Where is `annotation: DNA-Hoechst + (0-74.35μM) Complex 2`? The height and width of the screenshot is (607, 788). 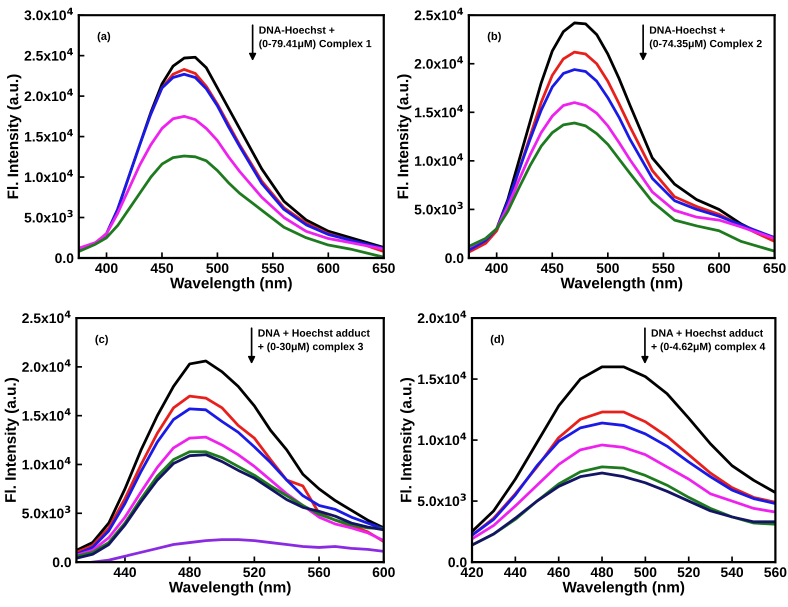
annotation: DNA-Hoechst + (0-74.35μM) Complex 2 is located at coordinates (706, 38).